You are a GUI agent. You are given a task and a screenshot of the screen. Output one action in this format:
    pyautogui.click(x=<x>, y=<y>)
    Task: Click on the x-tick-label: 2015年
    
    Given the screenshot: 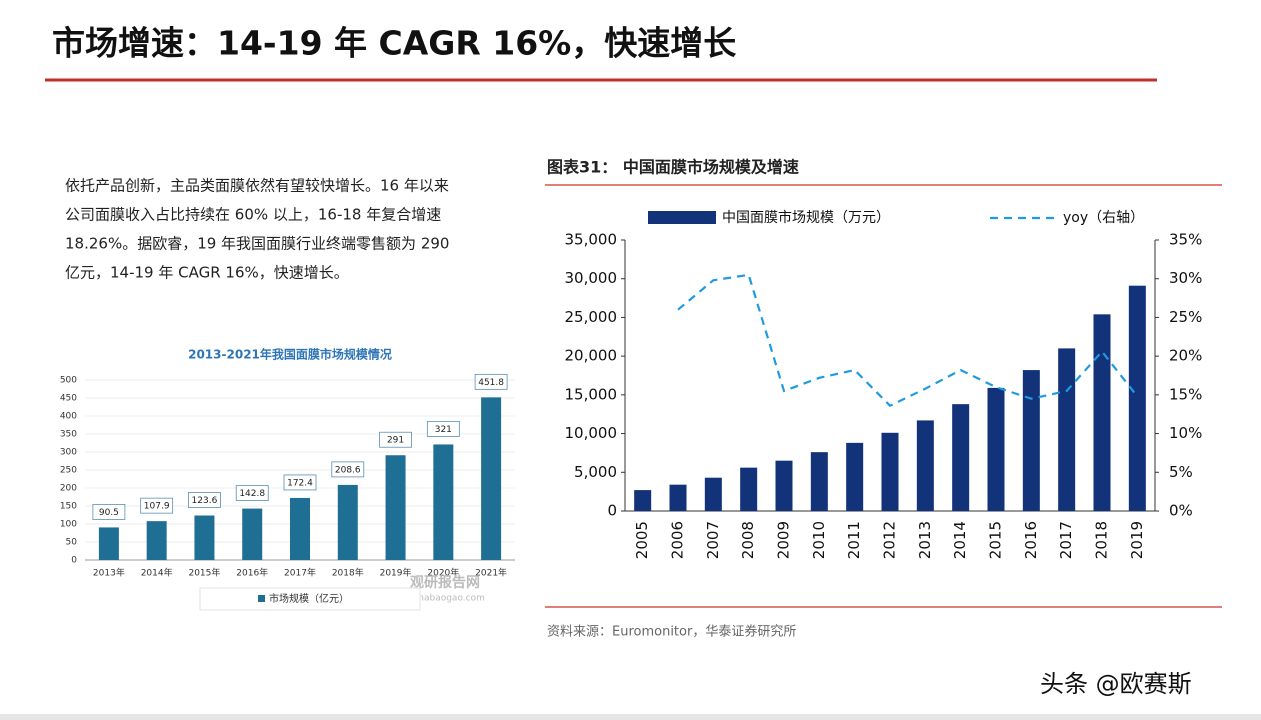 What is the action you would take?
    pyautogui.click(x=204, y=573)
    